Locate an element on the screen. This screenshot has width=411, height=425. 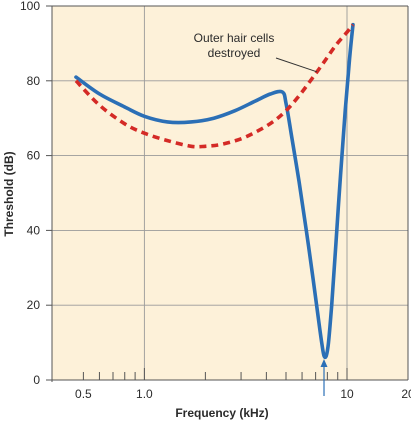
y-tick-label: 40 is located at coordinates (34, 230).